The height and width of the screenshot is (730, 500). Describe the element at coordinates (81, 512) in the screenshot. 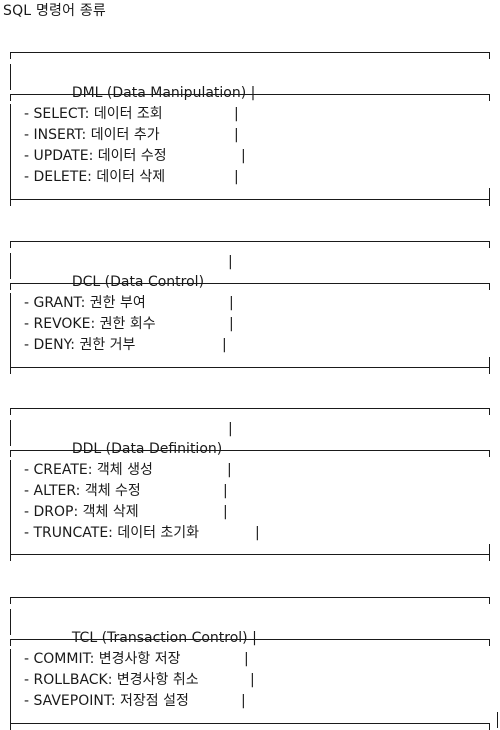

I see `list-item: - DROP: 객체 삭제` at that location.